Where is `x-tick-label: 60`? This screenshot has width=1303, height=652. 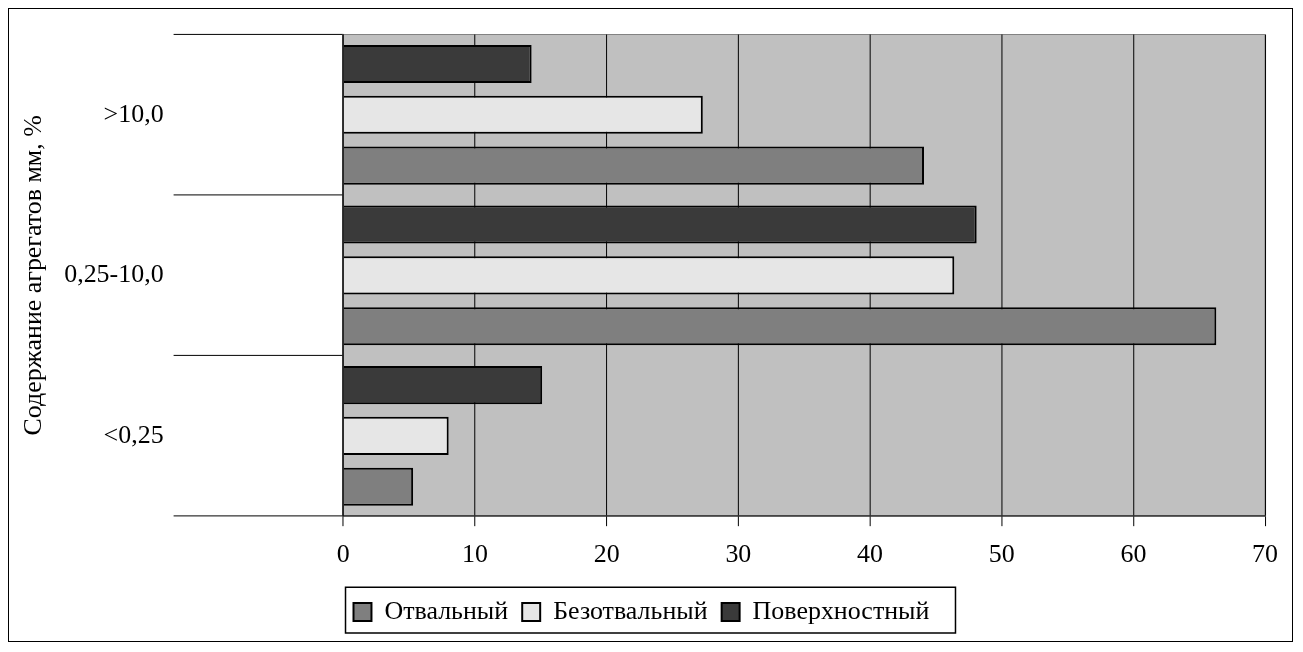
x-tick-label: 60 is located at coordinates (1133, 554).